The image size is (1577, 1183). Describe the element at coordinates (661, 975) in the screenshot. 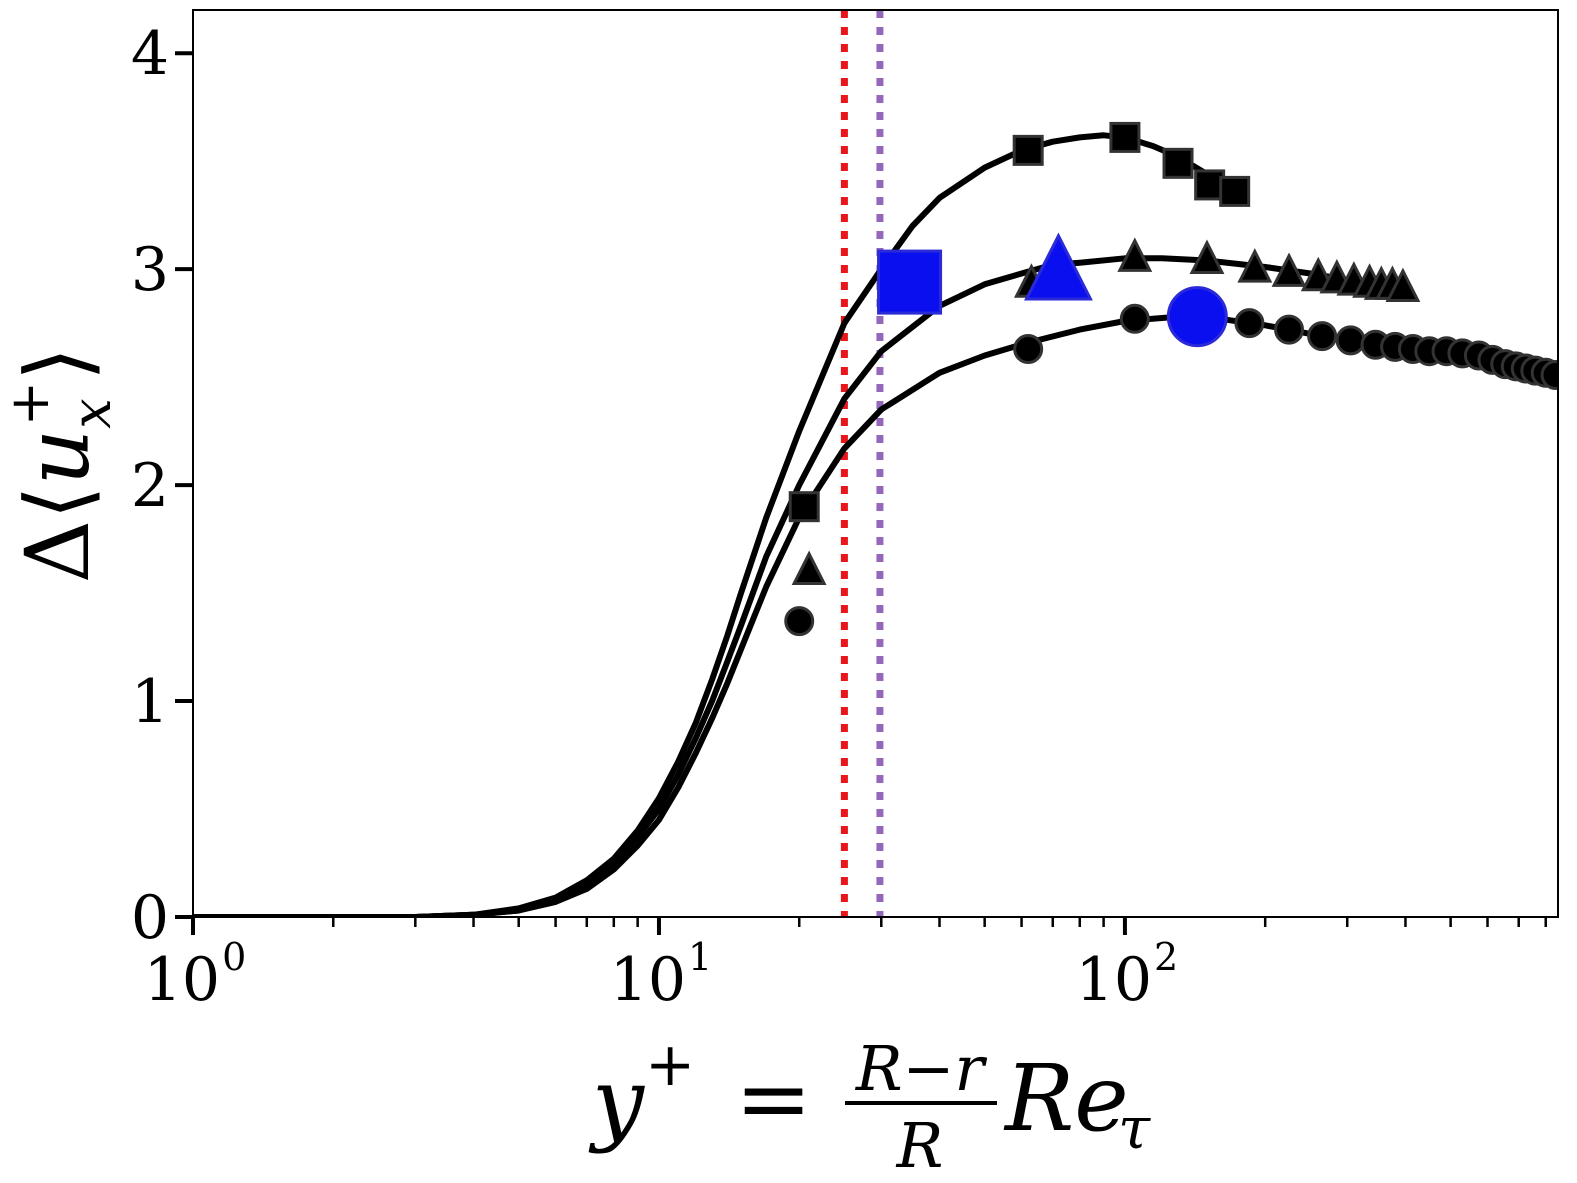

I see `x-tick-label: 10¹` at that location.